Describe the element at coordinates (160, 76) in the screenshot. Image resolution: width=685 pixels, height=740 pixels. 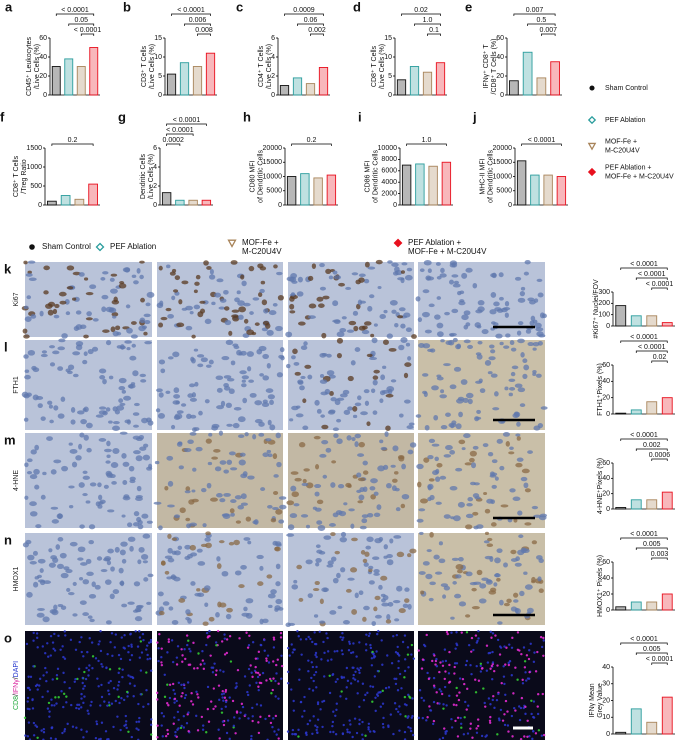
I see `y-tick-label: 5` at that location.